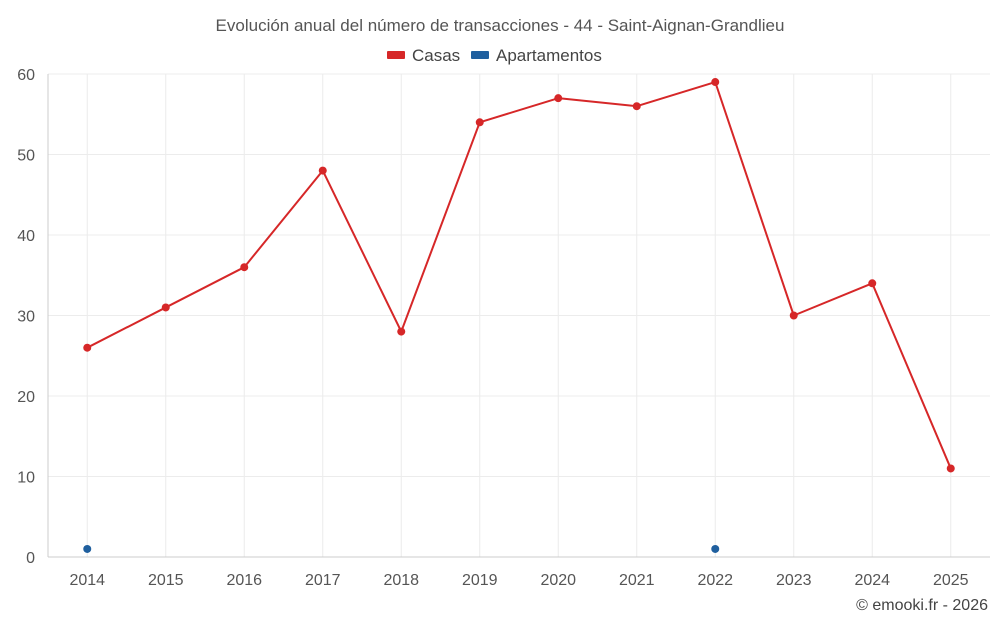 This screenshot has height=625, width=1000. What do you see at coordinates (715, 580) in the screenshot?
I see `x-tick-label: 2022` at bounding box center [715, 580].